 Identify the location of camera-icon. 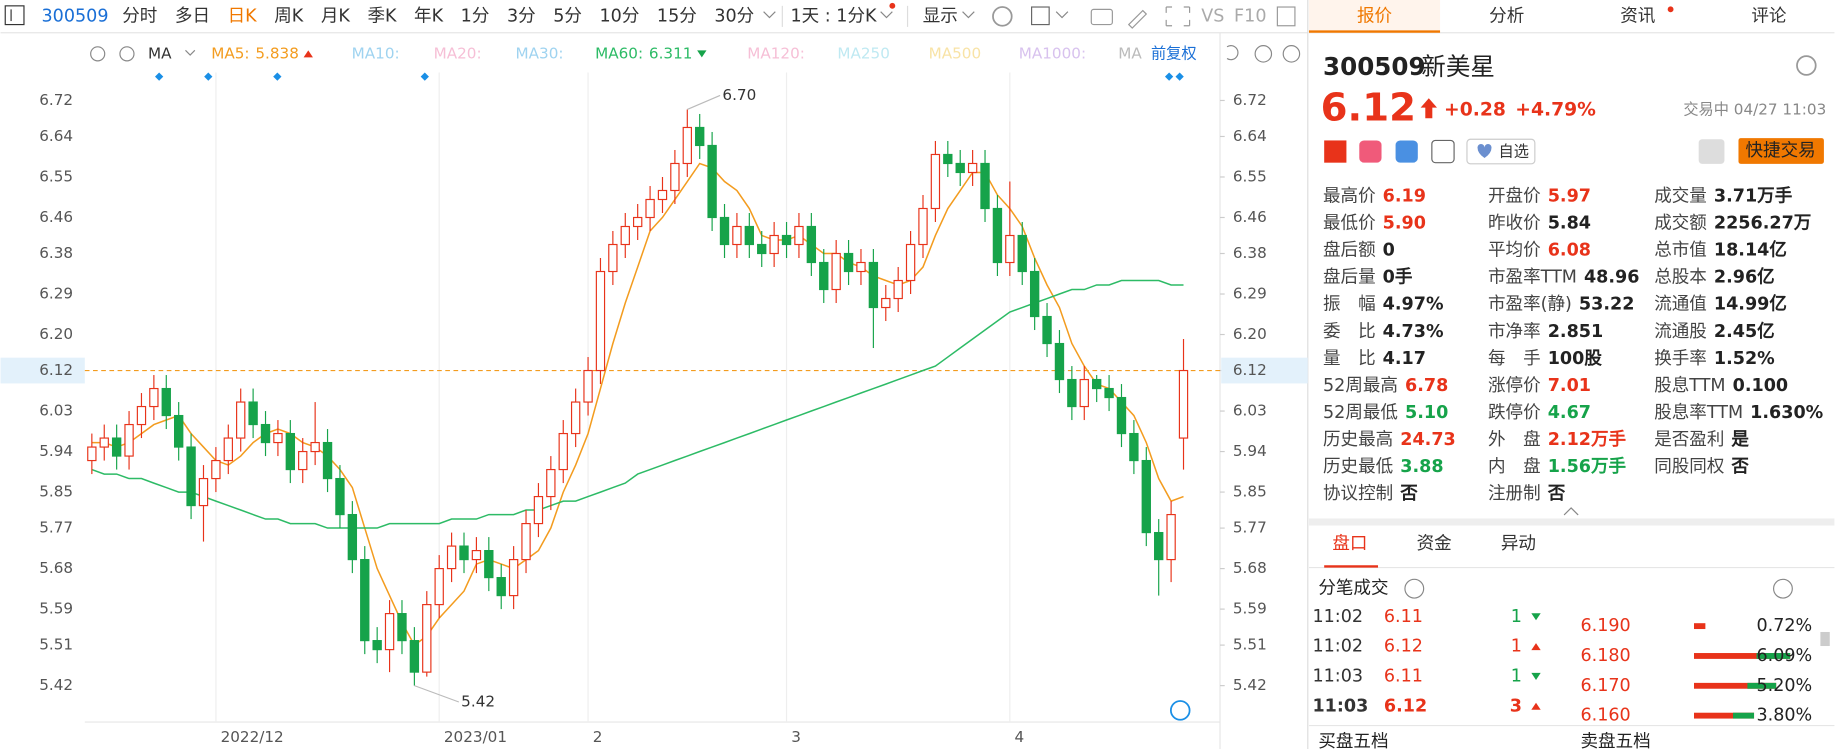
(1101, 17).